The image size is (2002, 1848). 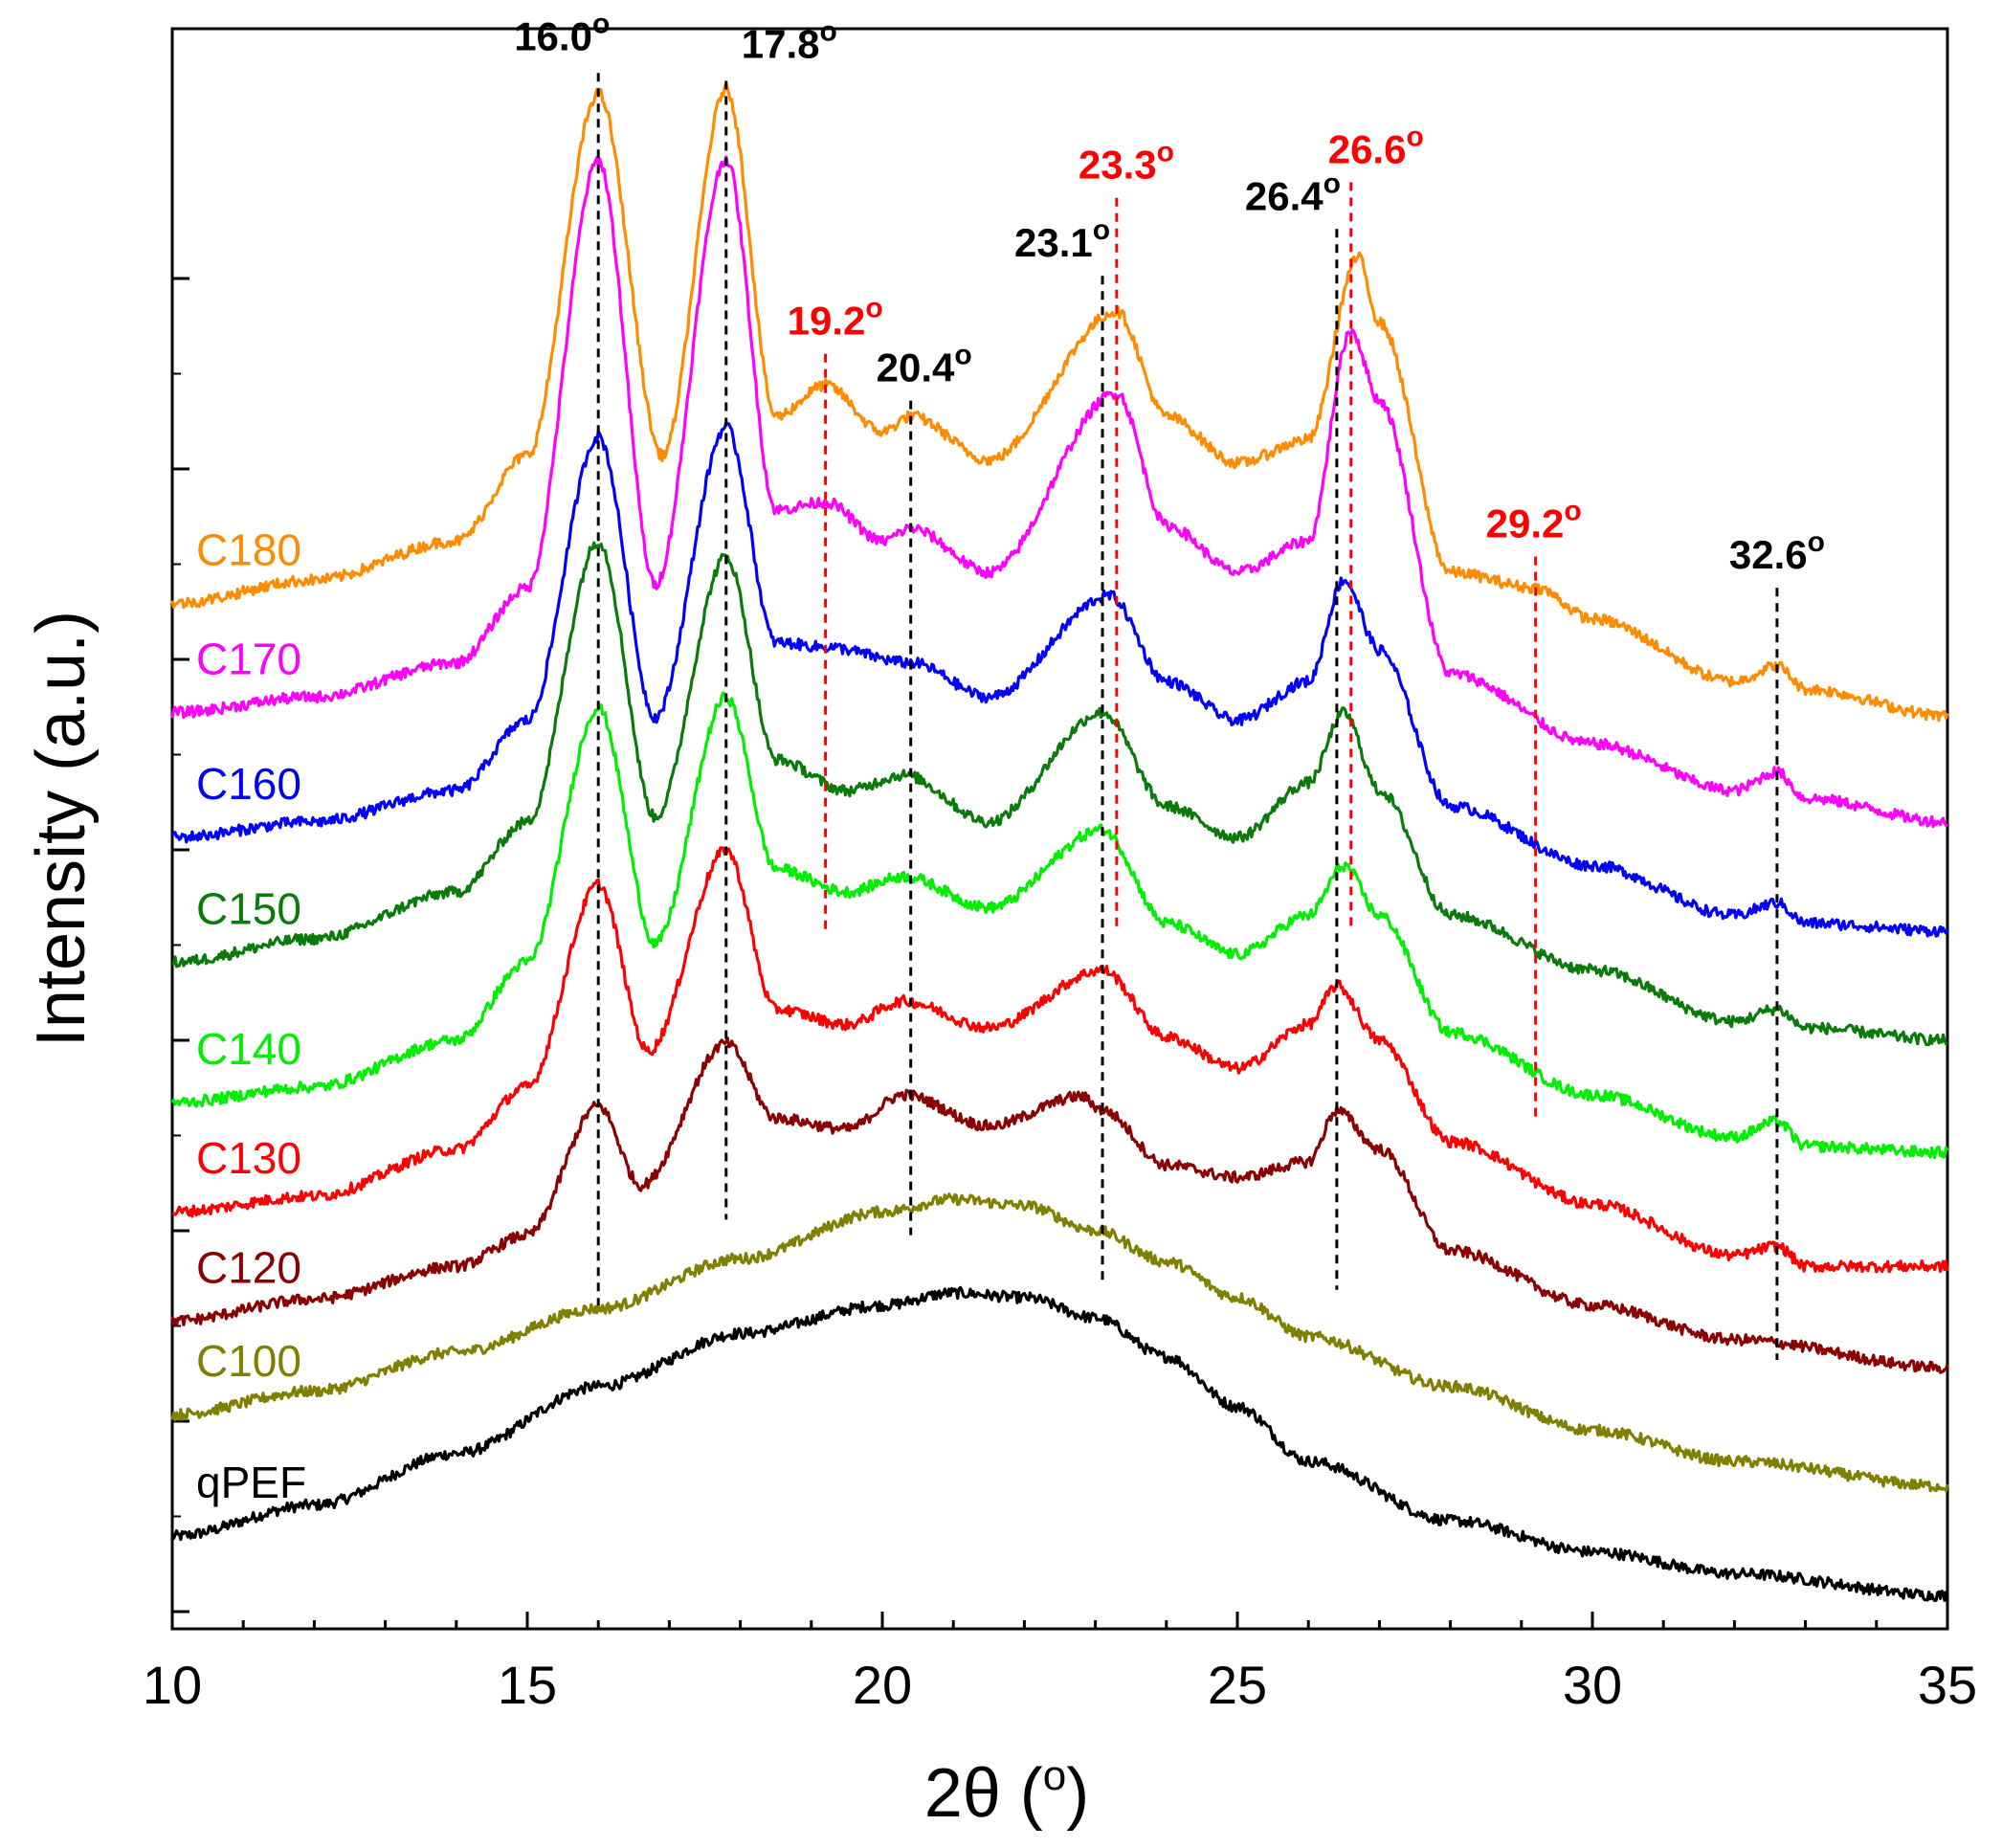 I want to click on series-line-c100, so click(x=1059, y=1343).